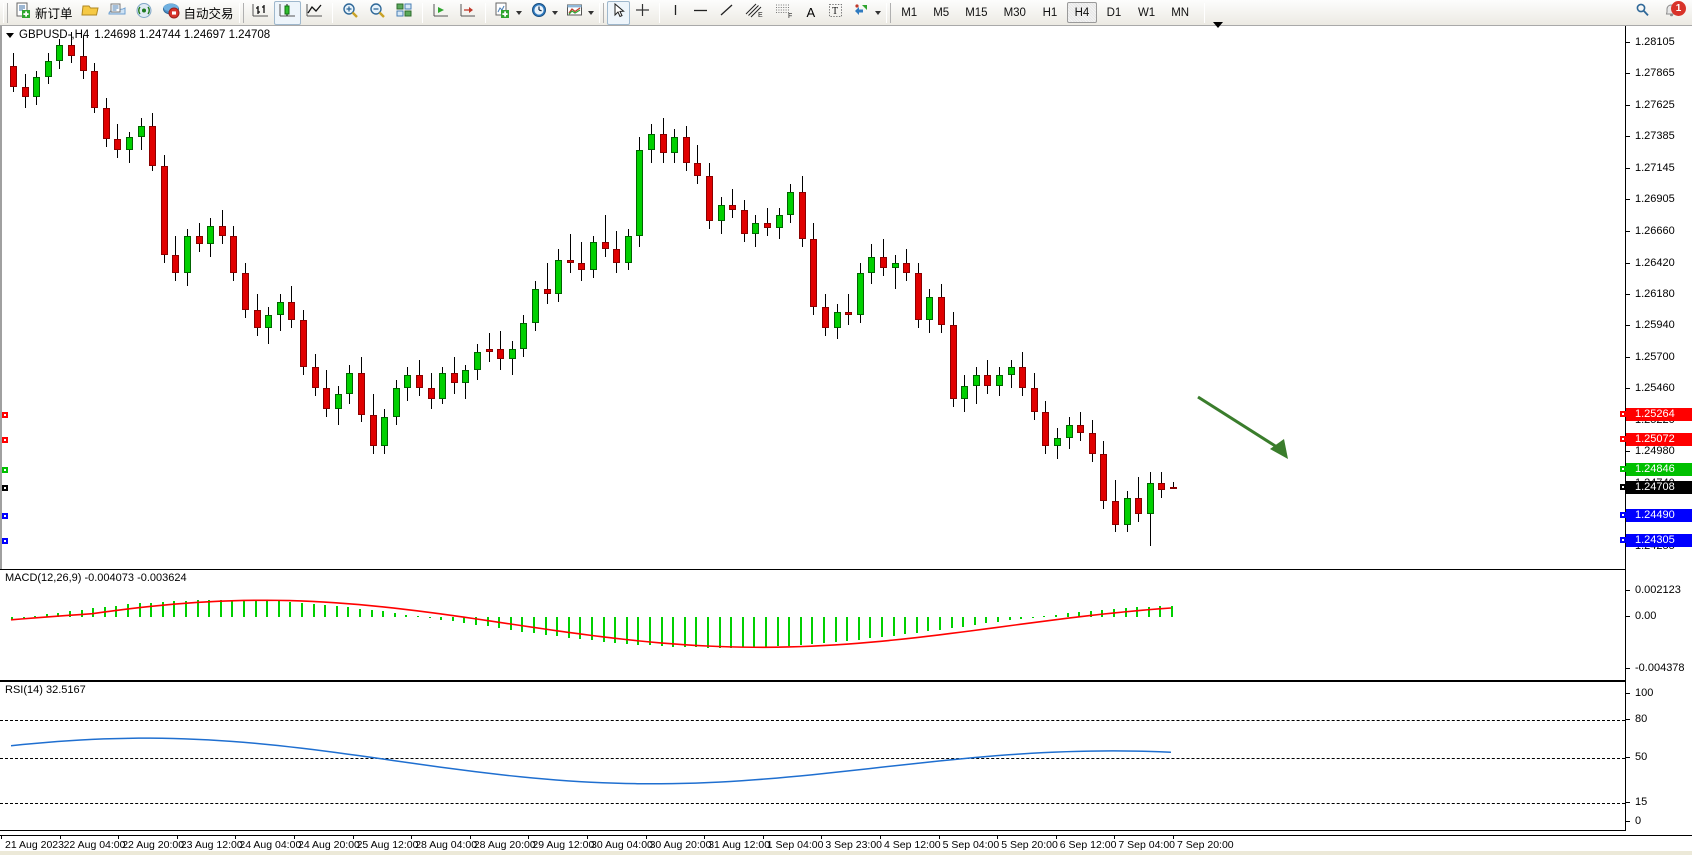 The width and height of the screenshot is (1692, 855). I want to click on text-tool-button: A, so click(811, 13).